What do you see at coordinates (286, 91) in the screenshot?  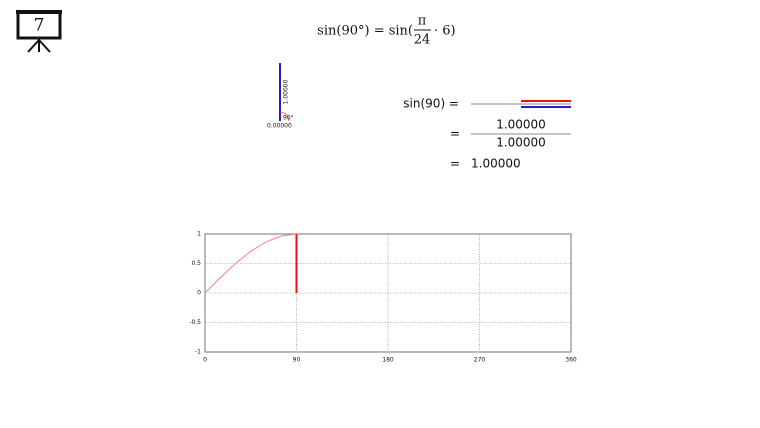 I see `length-label: 1.00000` at bounding box center [286, 91].